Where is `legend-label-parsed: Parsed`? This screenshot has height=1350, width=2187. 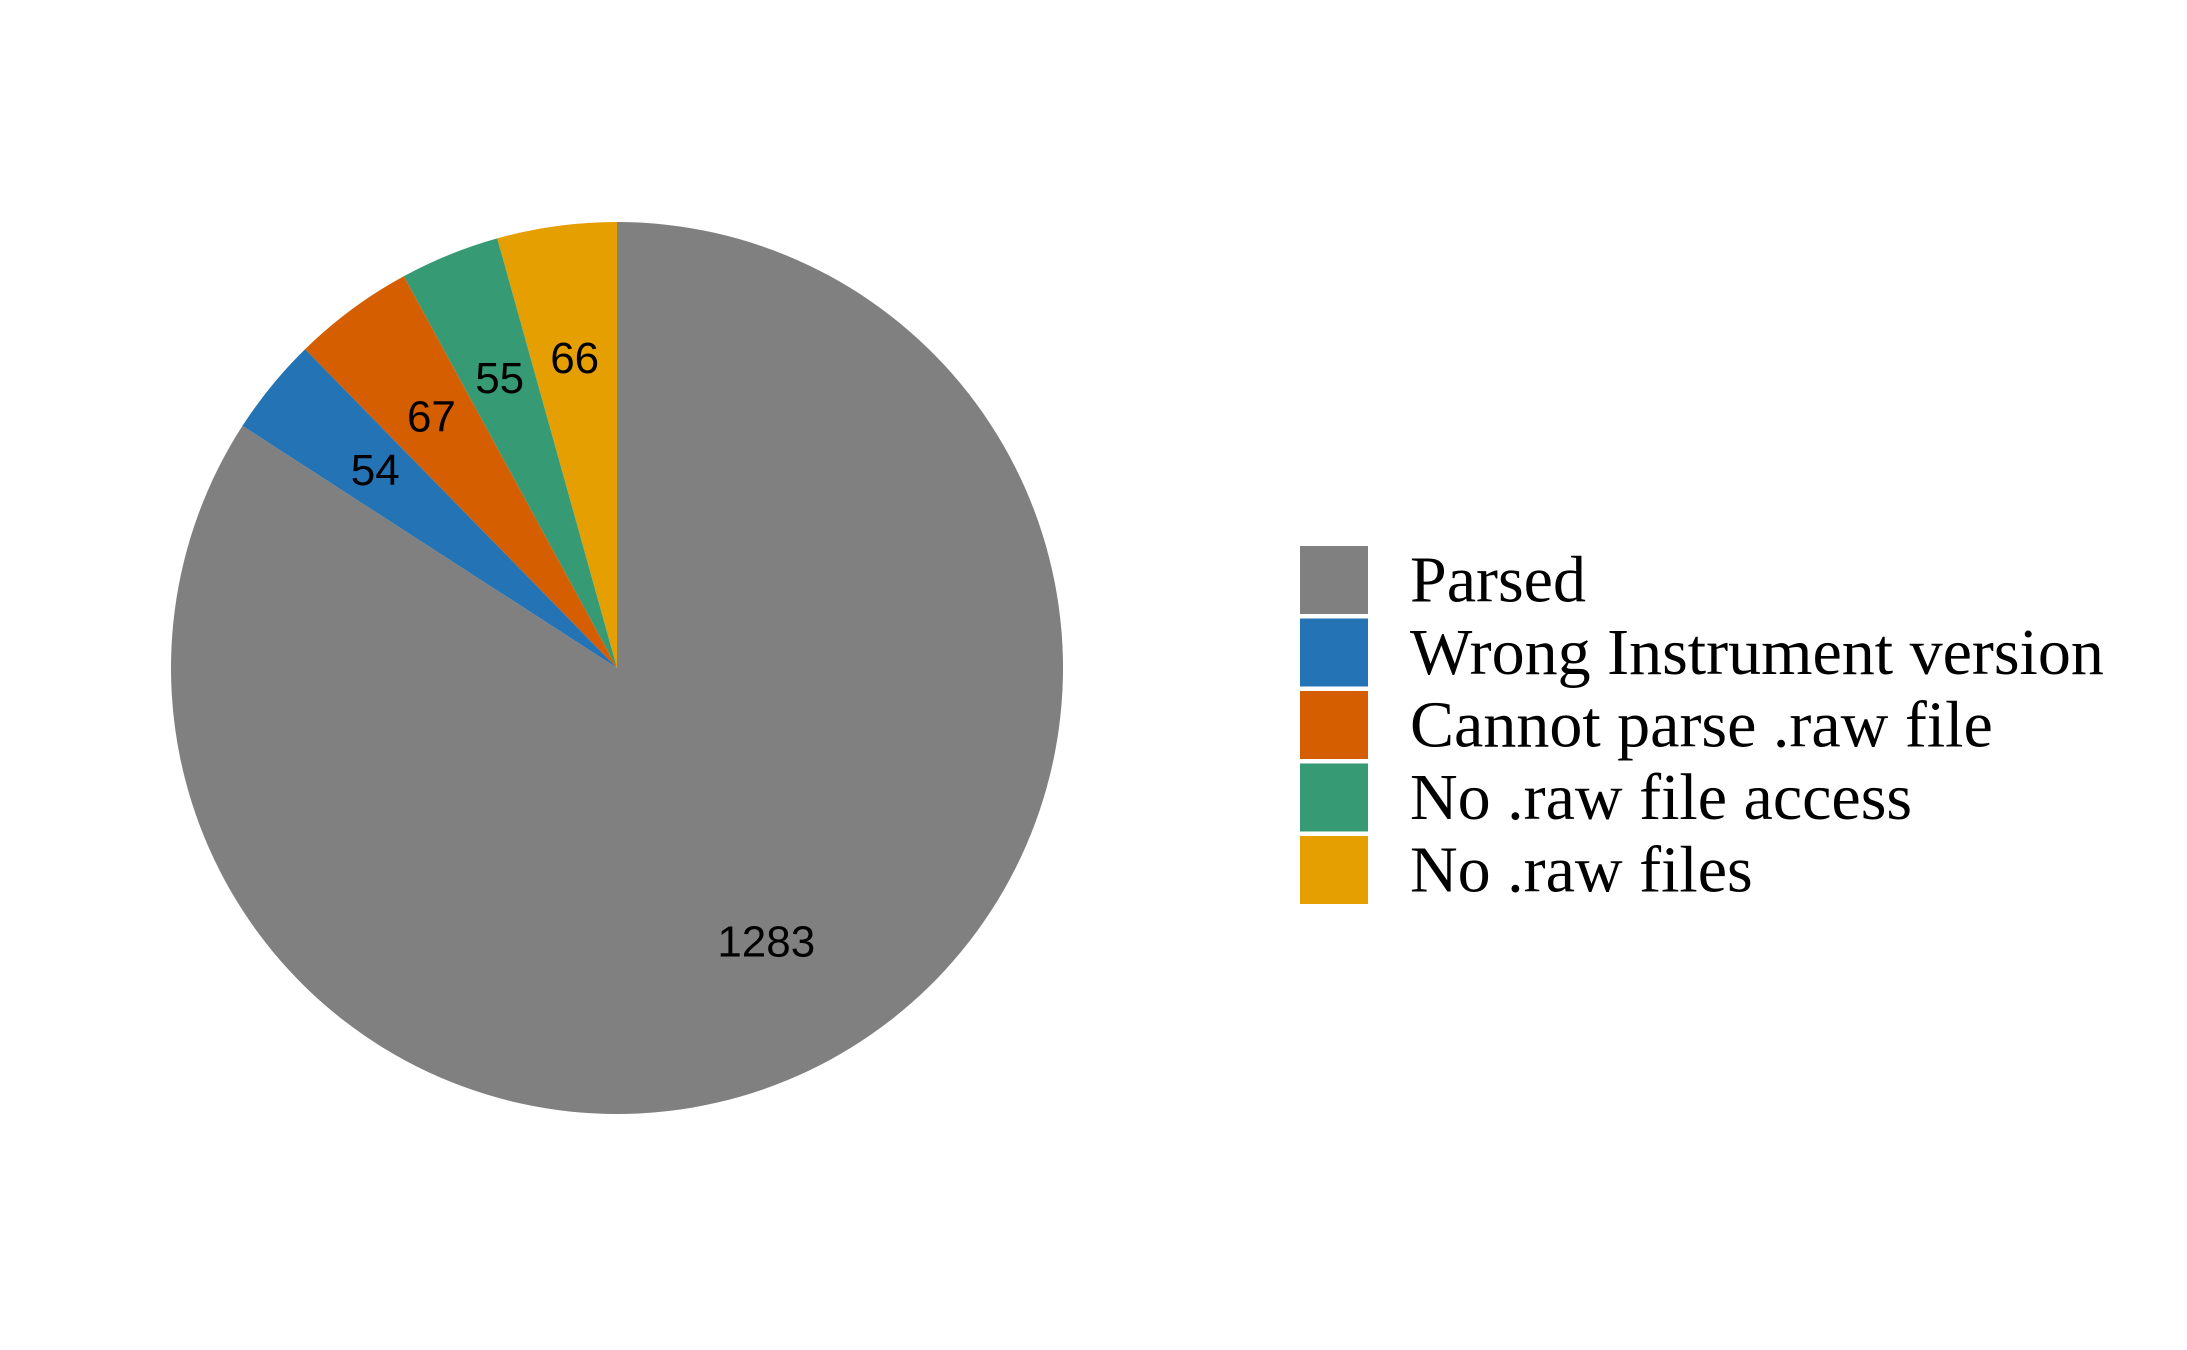
legend-label-parsed: Parsed is located at coordinates (1498, 580).